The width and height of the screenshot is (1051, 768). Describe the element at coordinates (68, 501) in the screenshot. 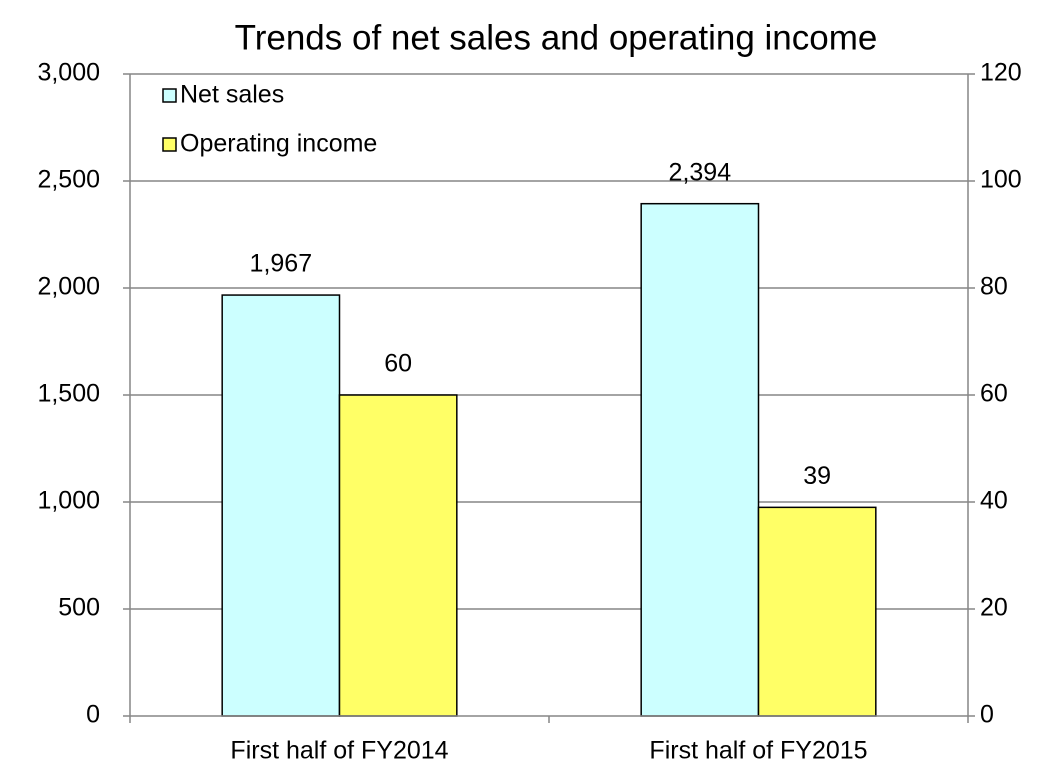

I see `y-tick-label: 1,000` at that location.